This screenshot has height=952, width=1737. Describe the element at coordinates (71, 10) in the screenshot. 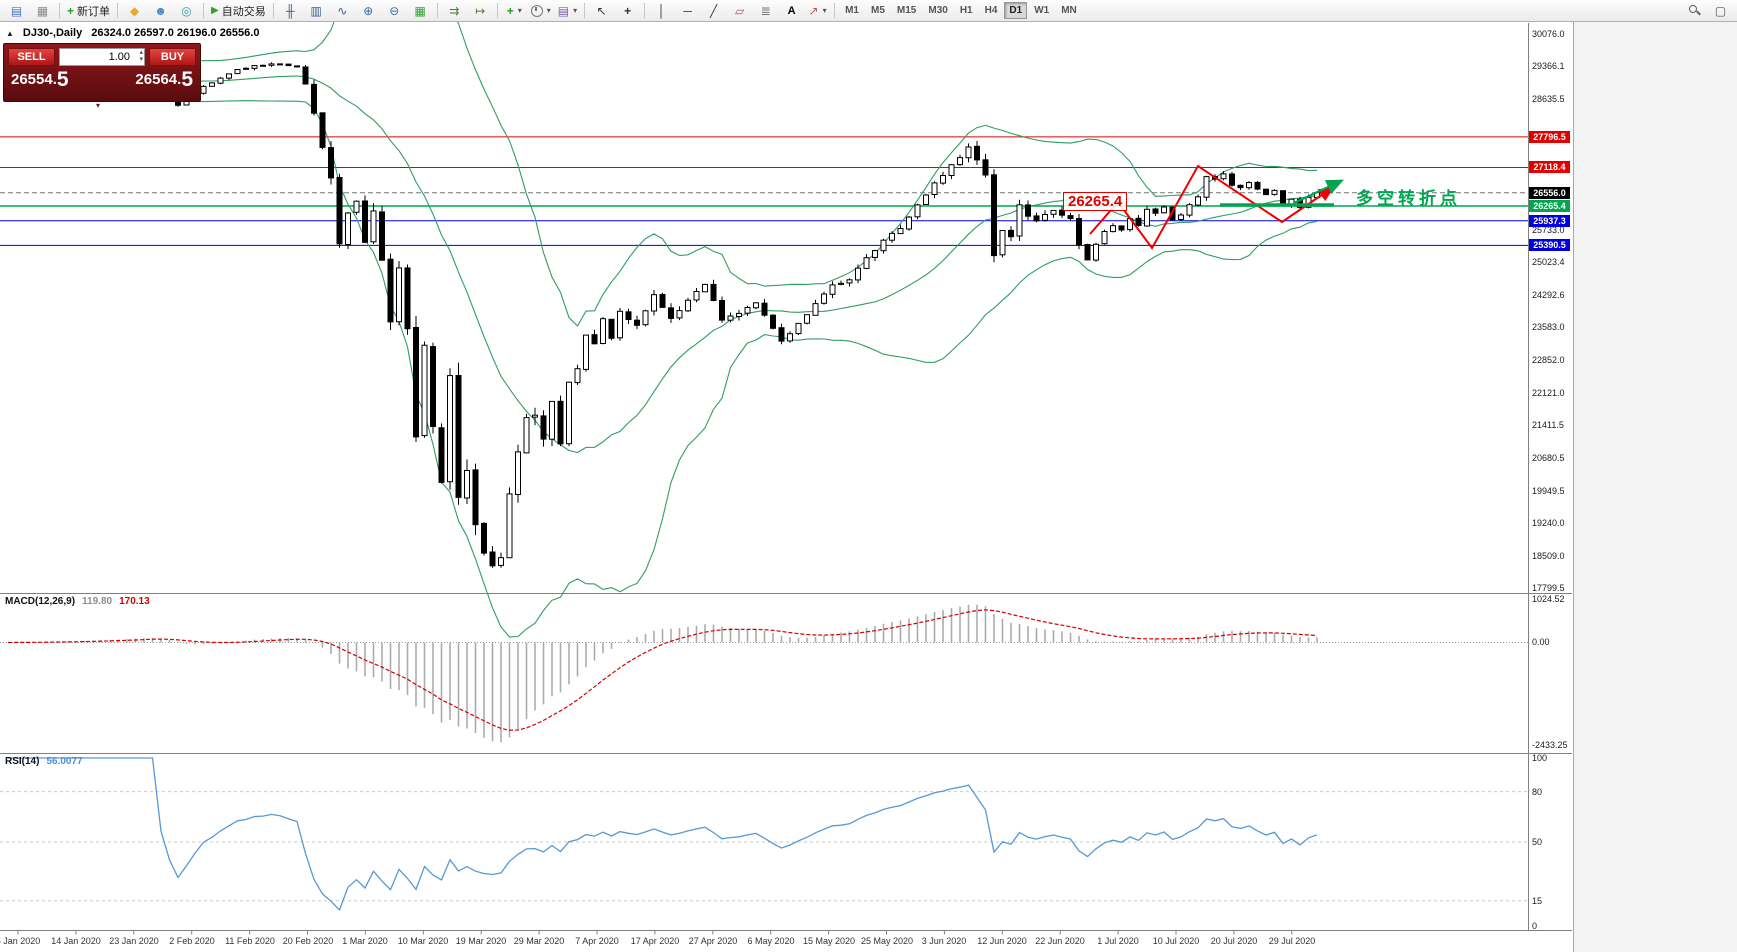

I see `new-order-plus-icon: +` at that location.